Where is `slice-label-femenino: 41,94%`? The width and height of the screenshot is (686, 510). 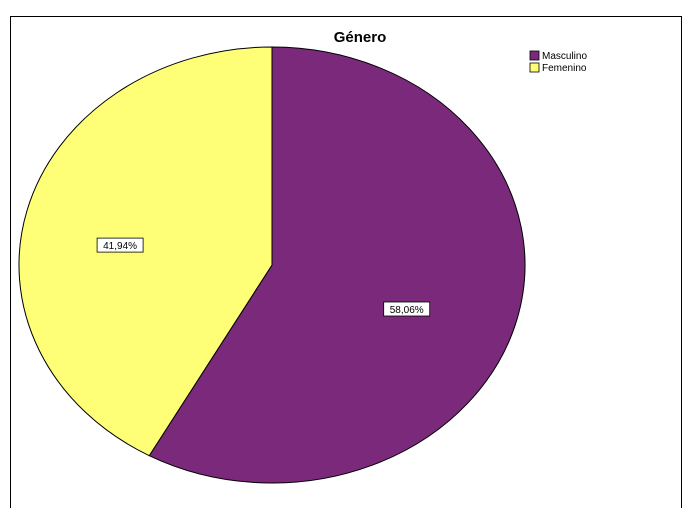
slice-label-femenino: 41,94% is located at coordinates (120, 245).